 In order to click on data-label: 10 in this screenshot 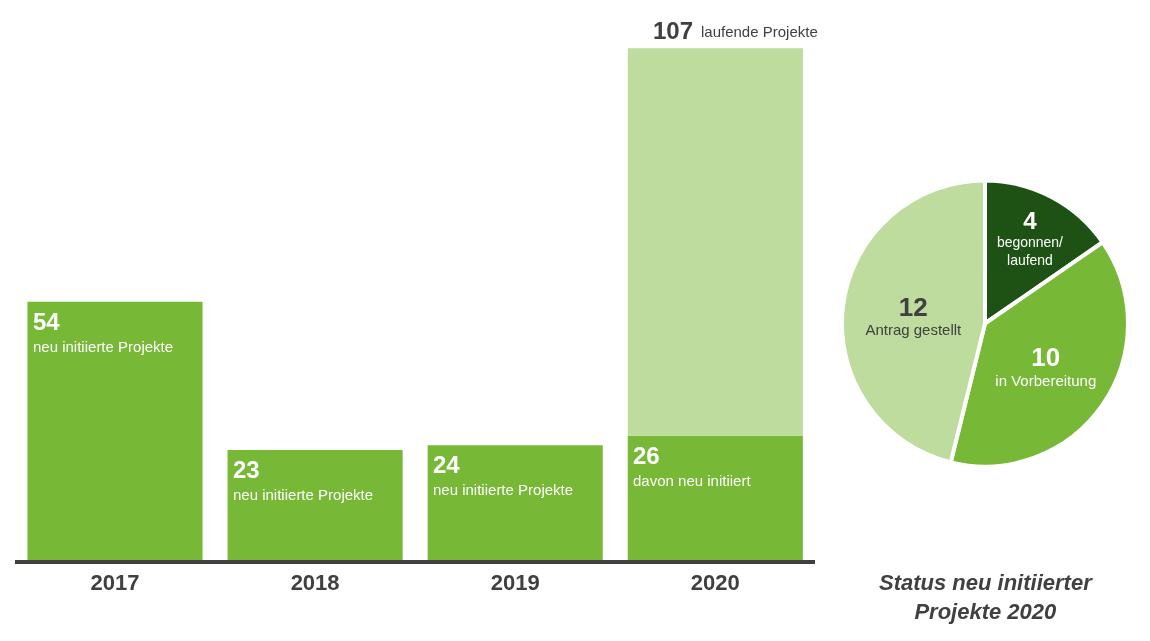, I will do `click(1046, 357)`.